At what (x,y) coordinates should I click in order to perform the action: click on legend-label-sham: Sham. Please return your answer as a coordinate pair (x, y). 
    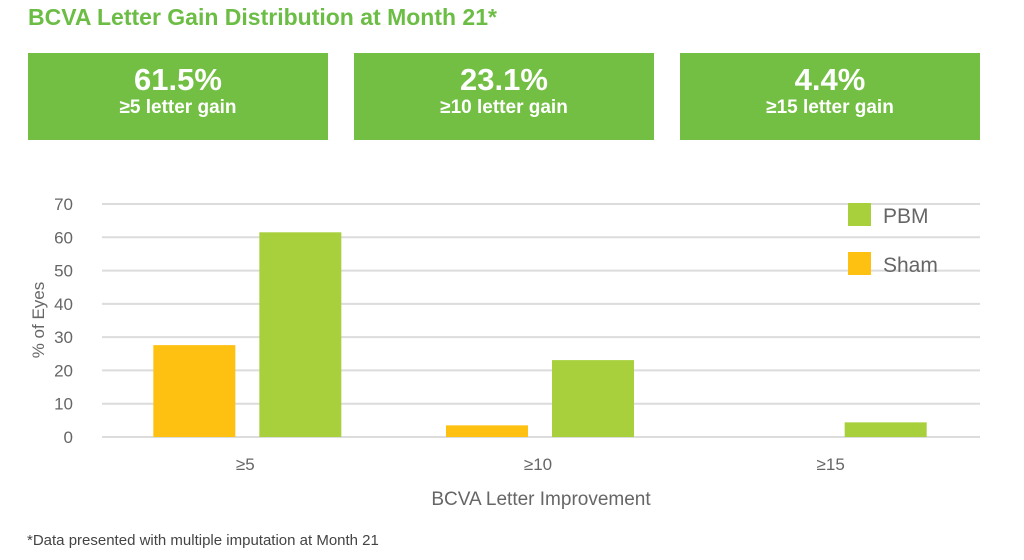
    Looking at the image, I should click on (910, 265).